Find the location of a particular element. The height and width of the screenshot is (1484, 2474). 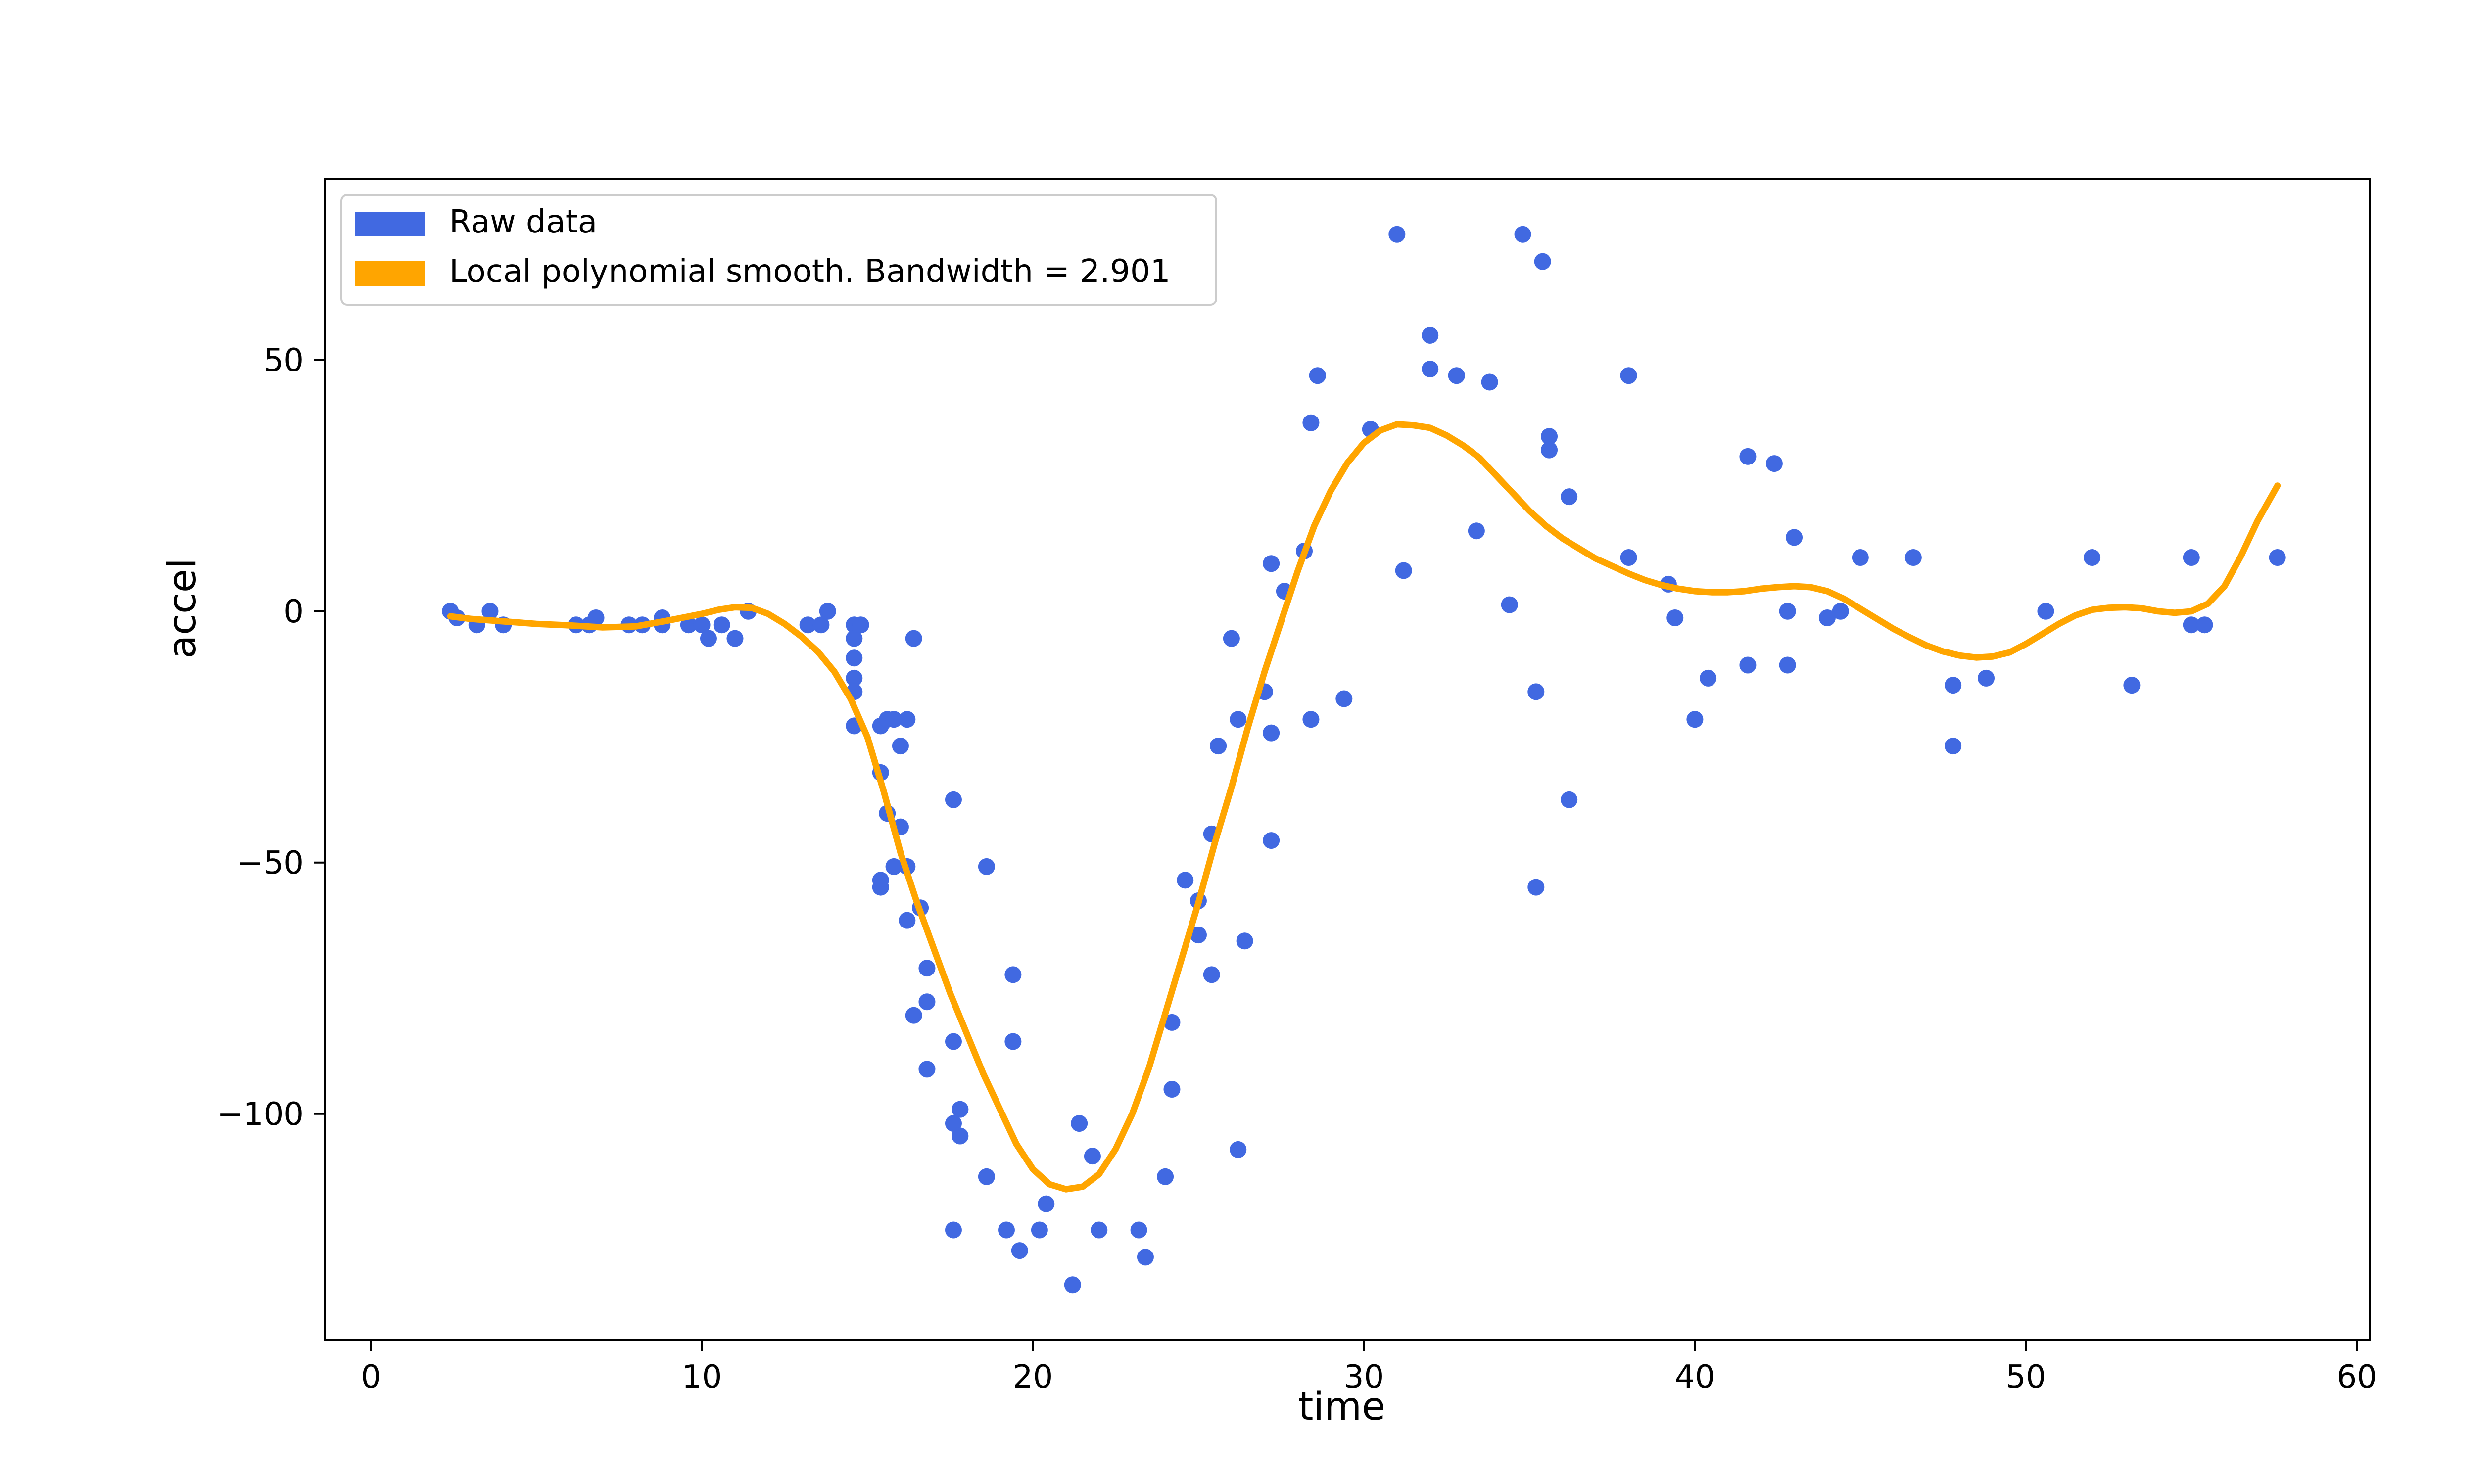

x-tick-label: 60 is located at coordinates (2357, 1377).